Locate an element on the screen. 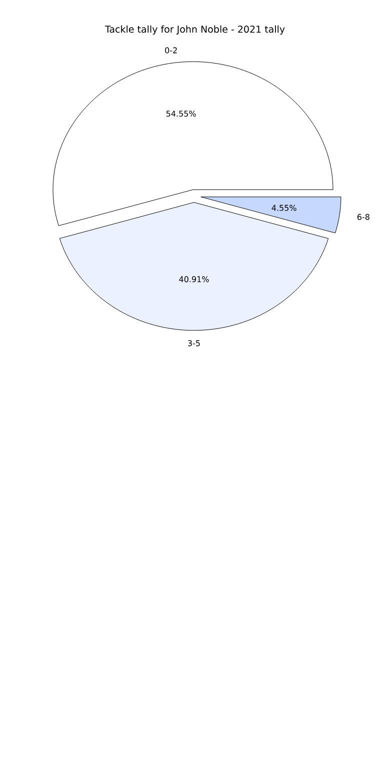 This screenshot has height=780, width=390. data-label: 40.91% is located at coordinates (194, 279).